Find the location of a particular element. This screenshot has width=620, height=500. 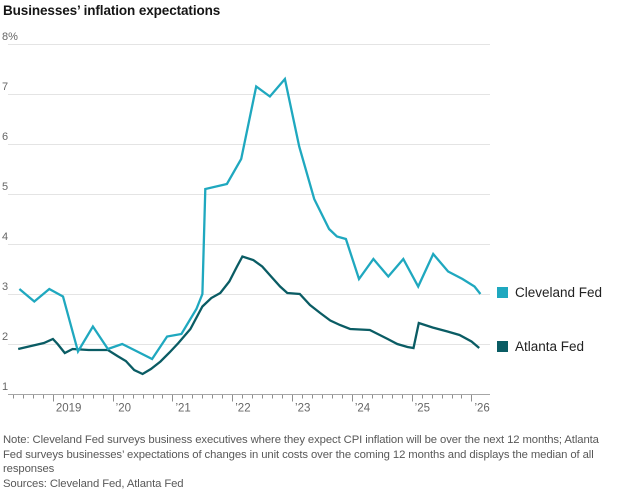

atlanta-fed-swatch-icon is located at coordinates (502, 346).